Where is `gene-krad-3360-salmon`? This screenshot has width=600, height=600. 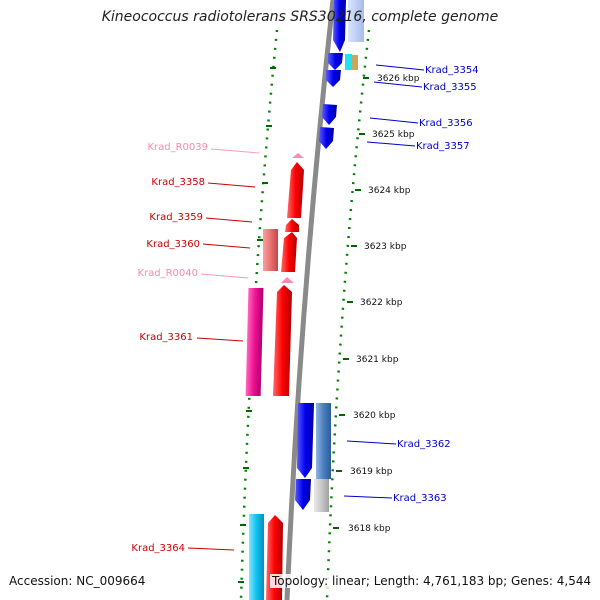
gene-krad-3360-salmon is located at coordinates (270, 250).